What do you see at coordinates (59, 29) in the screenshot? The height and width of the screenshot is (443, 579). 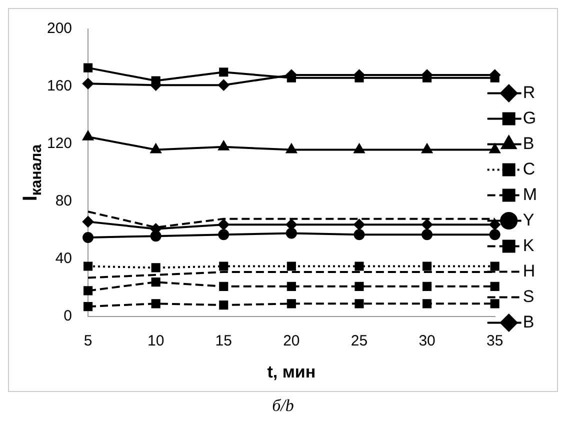 I see `y-tick-label: 200` at bounding box center [59, 29].